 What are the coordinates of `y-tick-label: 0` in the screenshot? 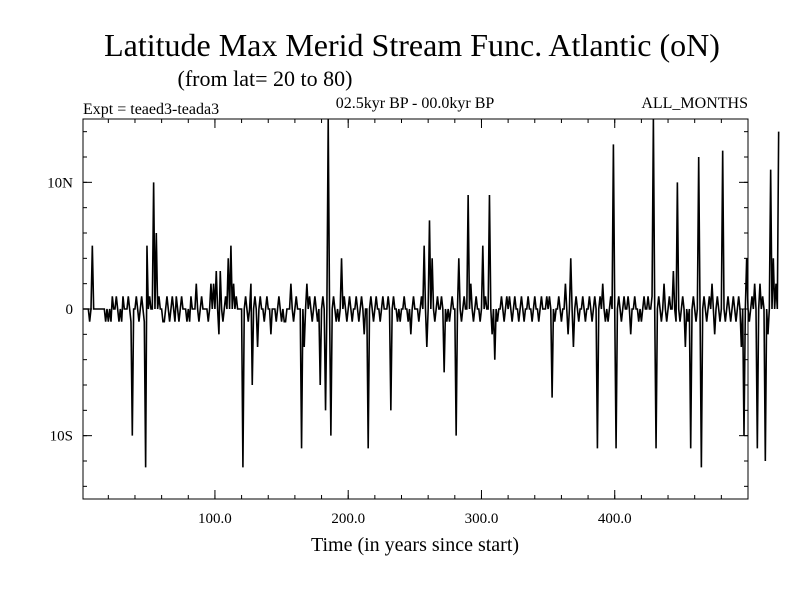 It's located at (70, 310).